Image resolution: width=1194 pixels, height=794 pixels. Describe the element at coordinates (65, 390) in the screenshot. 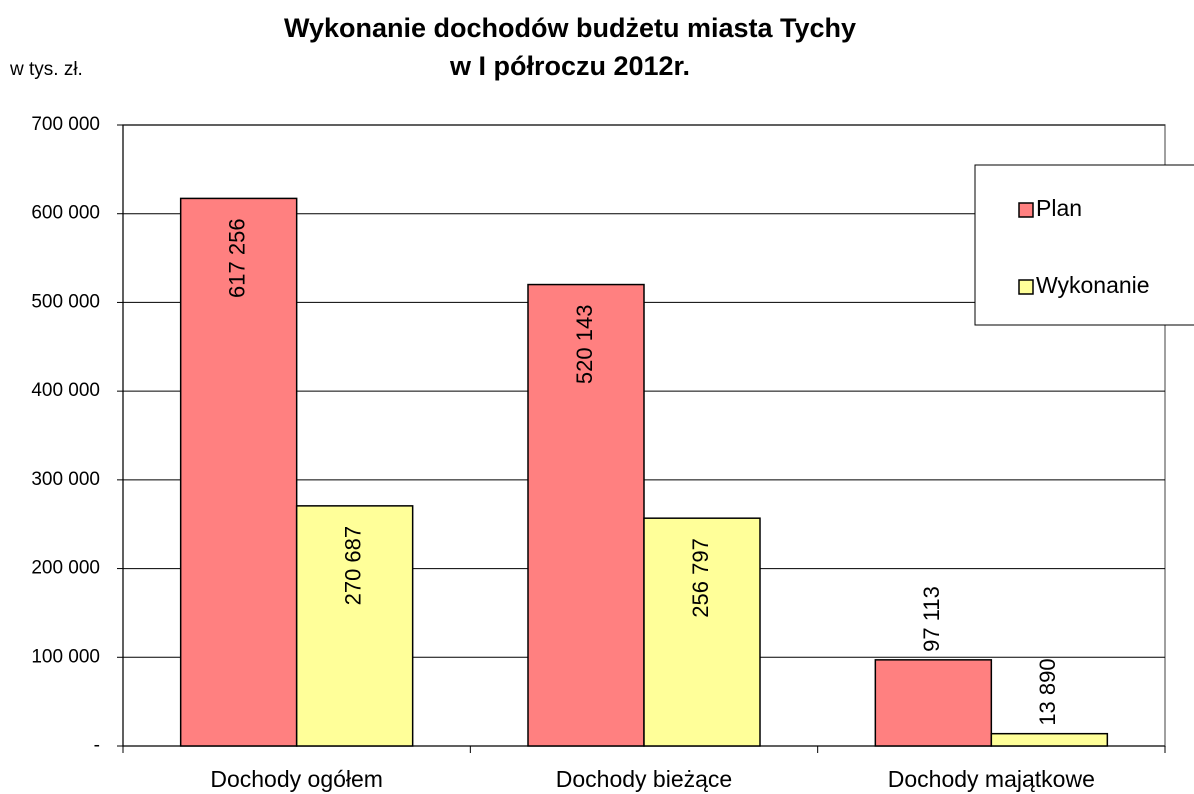

I see `y-tick-label: 400 000` at that location.